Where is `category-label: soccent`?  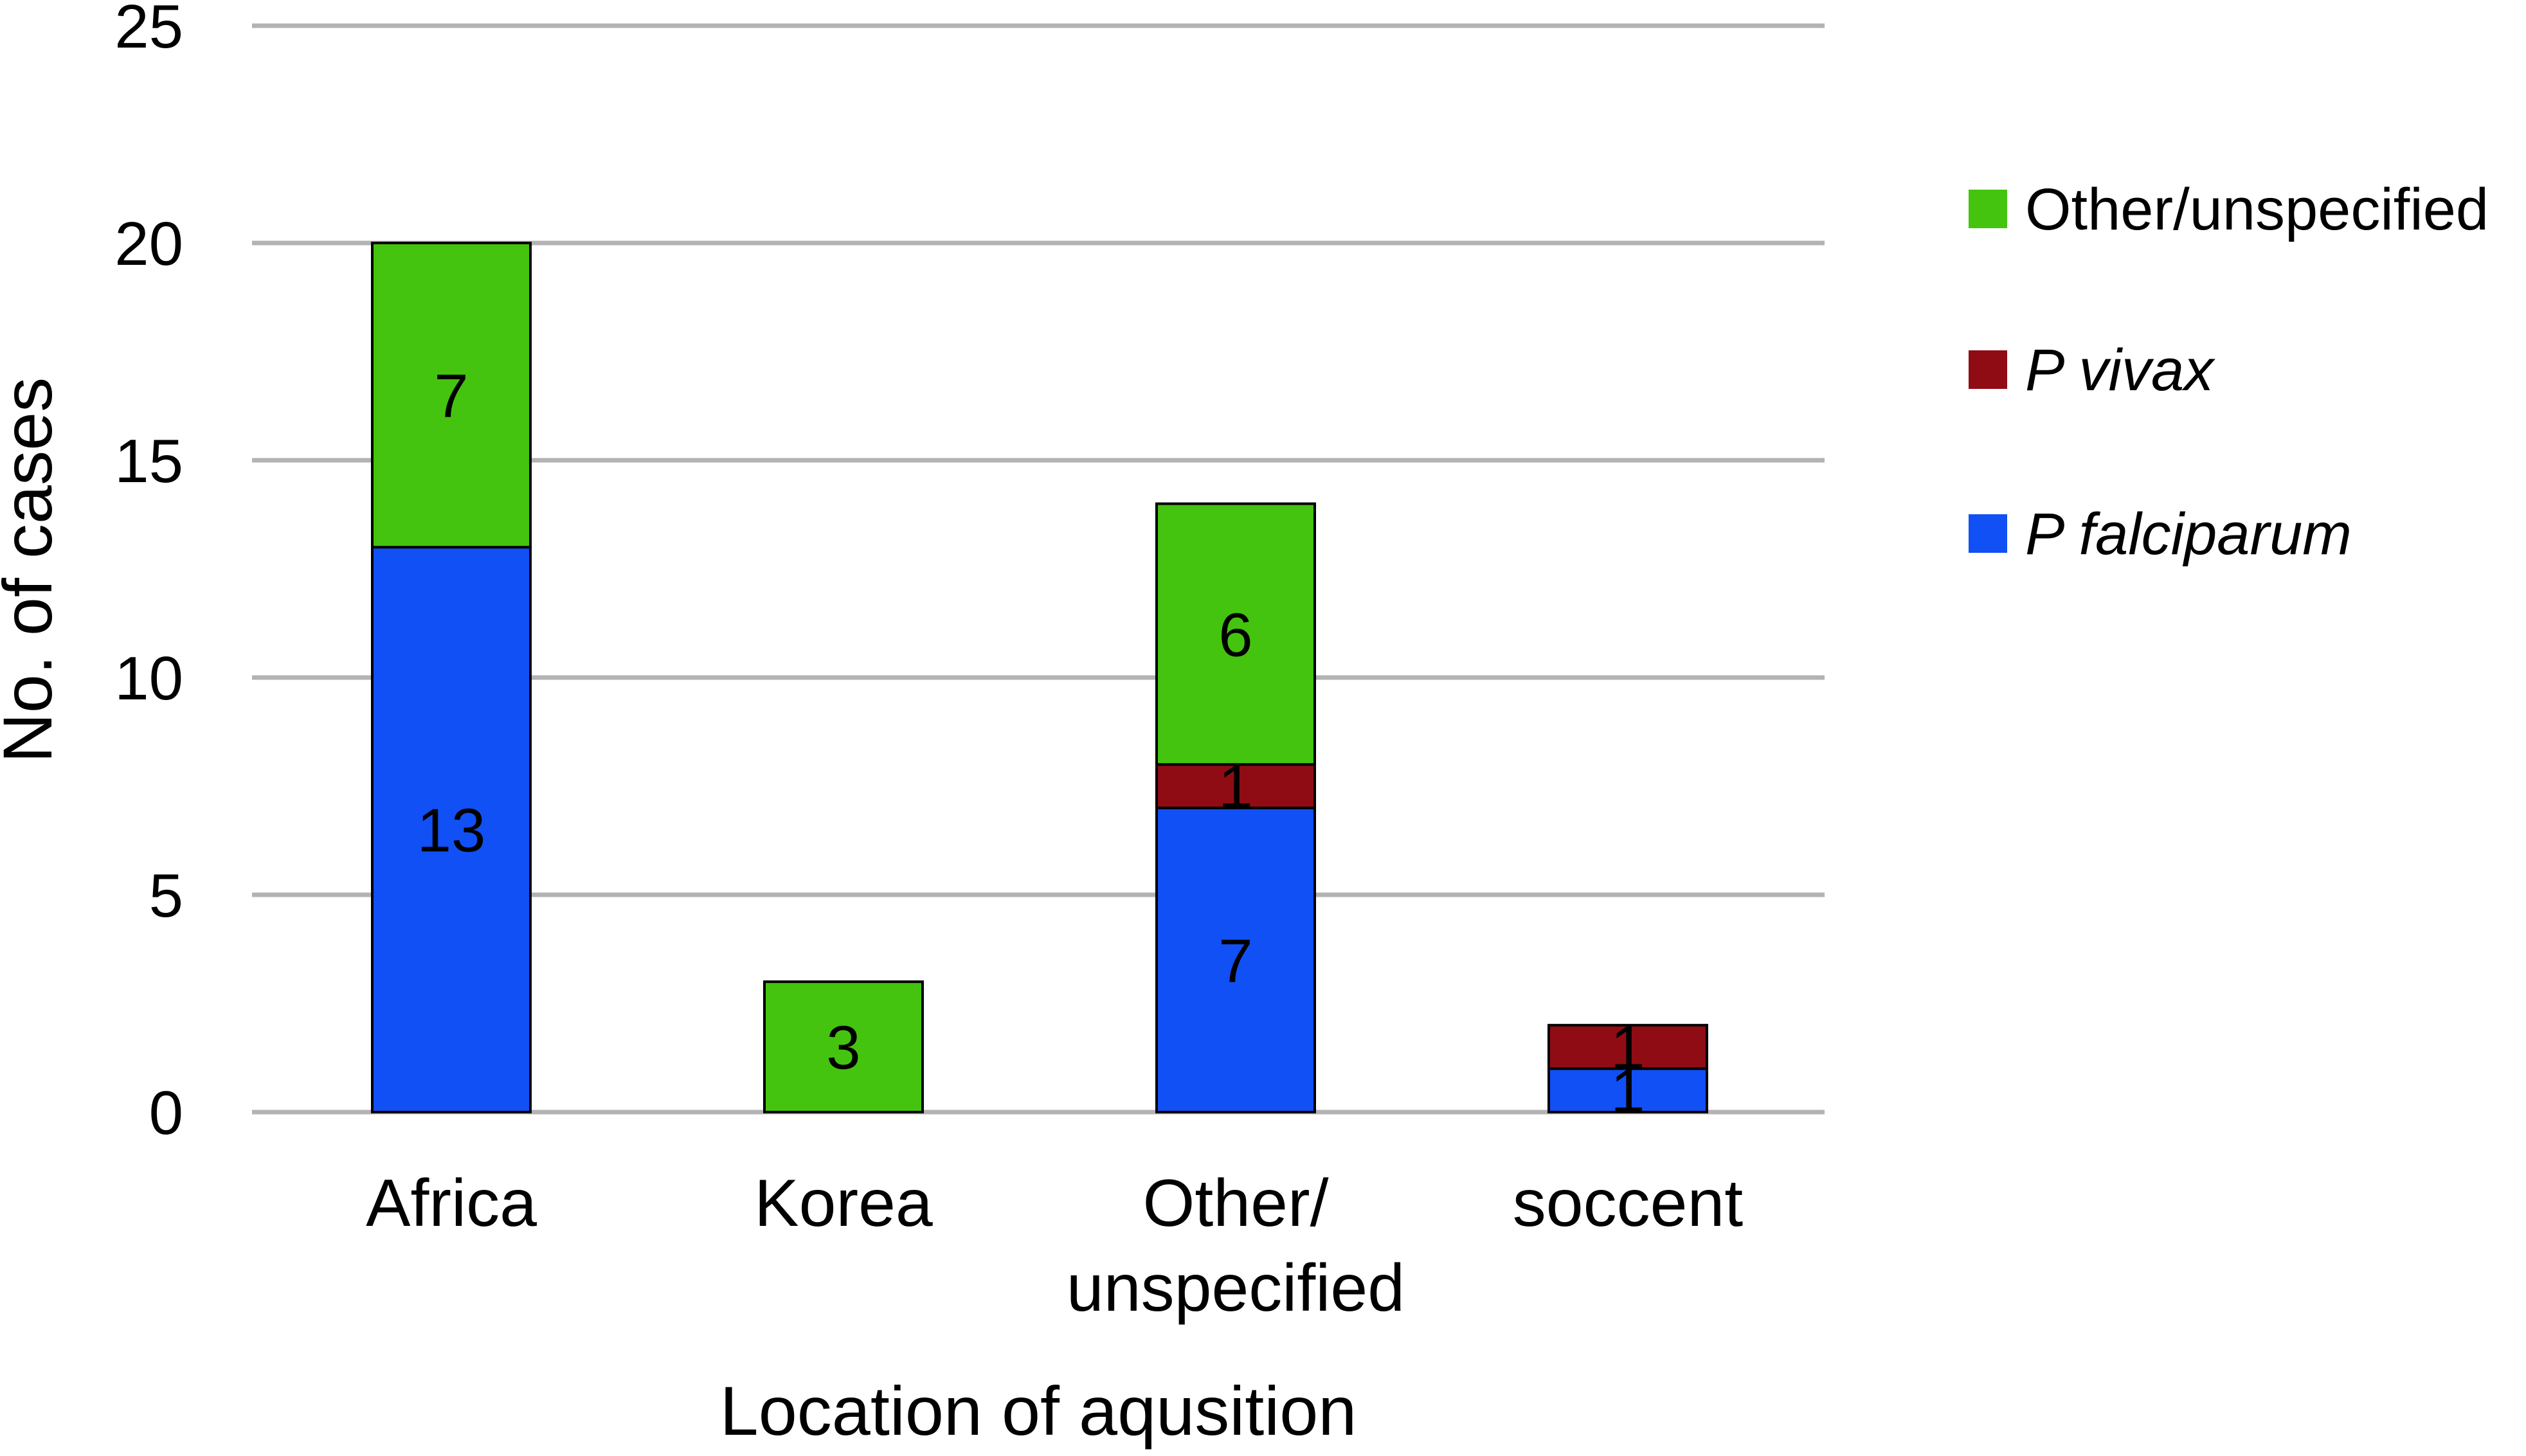 category-label: soccent is located at coordinates (1629, 1203).